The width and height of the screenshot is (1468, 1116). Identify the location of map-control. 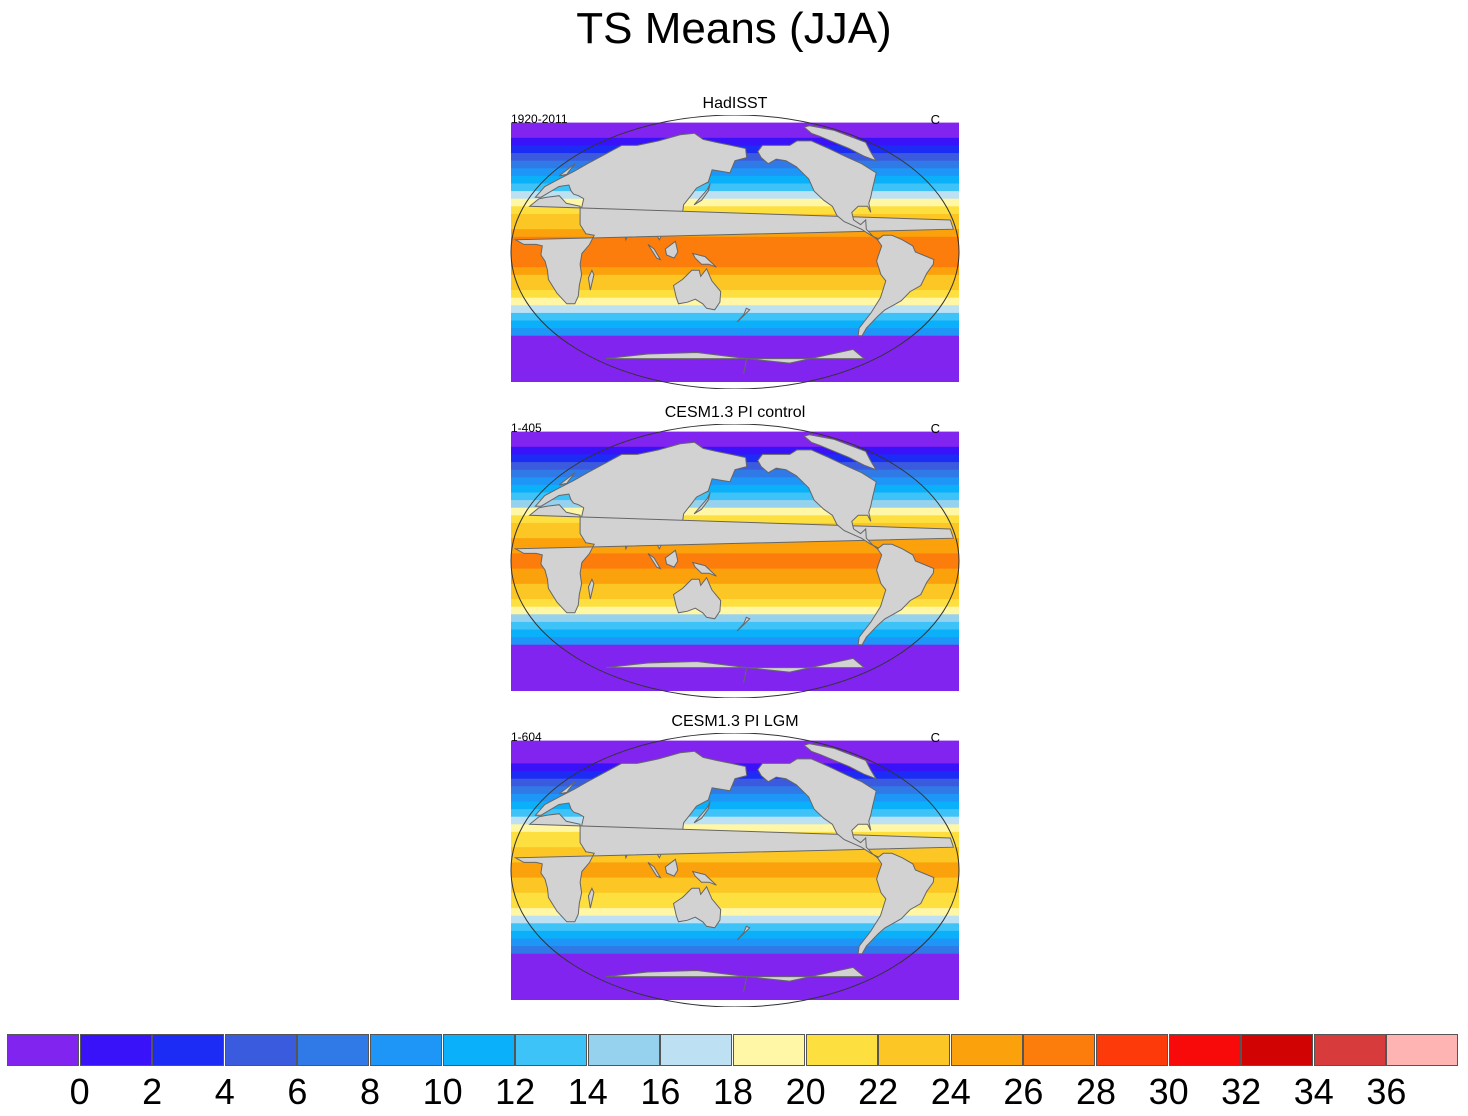
(735, 561).